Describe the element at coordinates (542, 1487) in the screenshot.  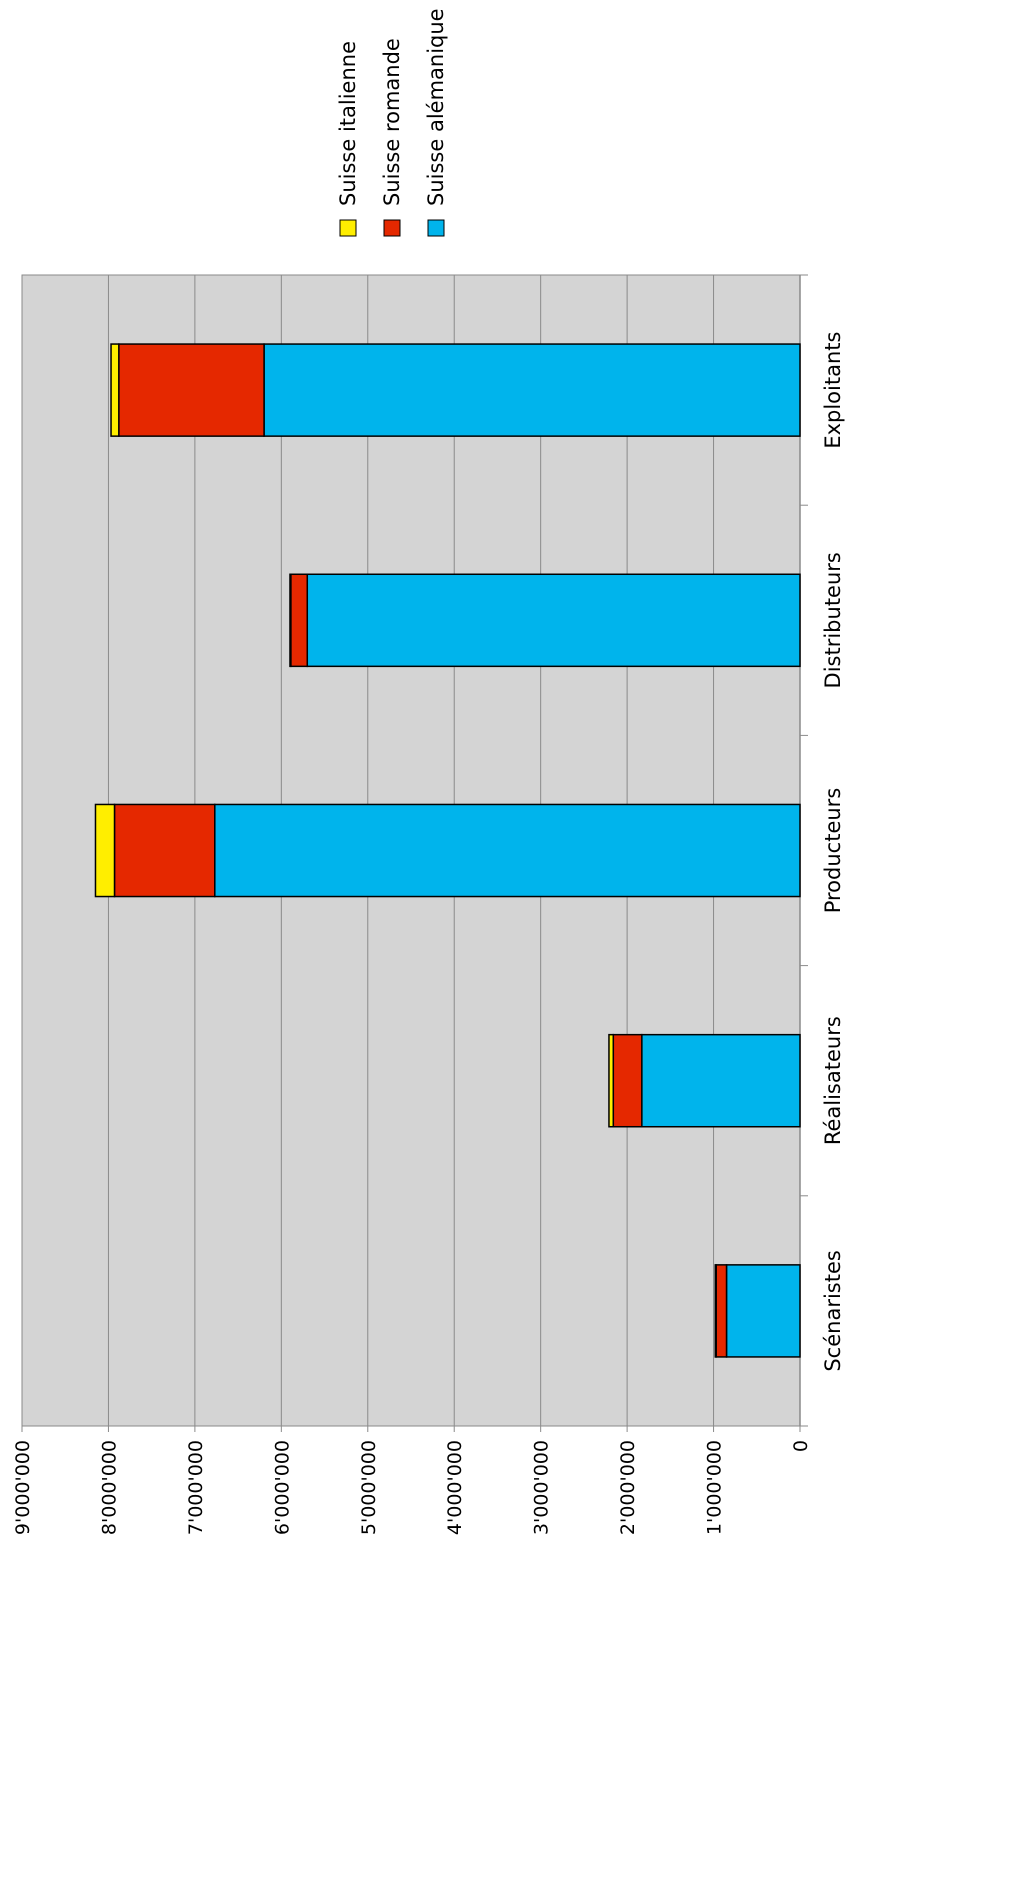
I see `value-axis-tick-label: 3'000'000` at that location.